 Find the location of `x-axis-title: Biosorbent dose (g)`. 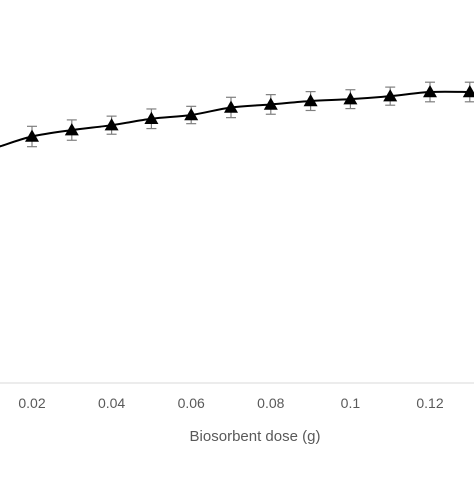

x-axis-title: Biosorbent dose (g) is located at coordinates (255, 436).